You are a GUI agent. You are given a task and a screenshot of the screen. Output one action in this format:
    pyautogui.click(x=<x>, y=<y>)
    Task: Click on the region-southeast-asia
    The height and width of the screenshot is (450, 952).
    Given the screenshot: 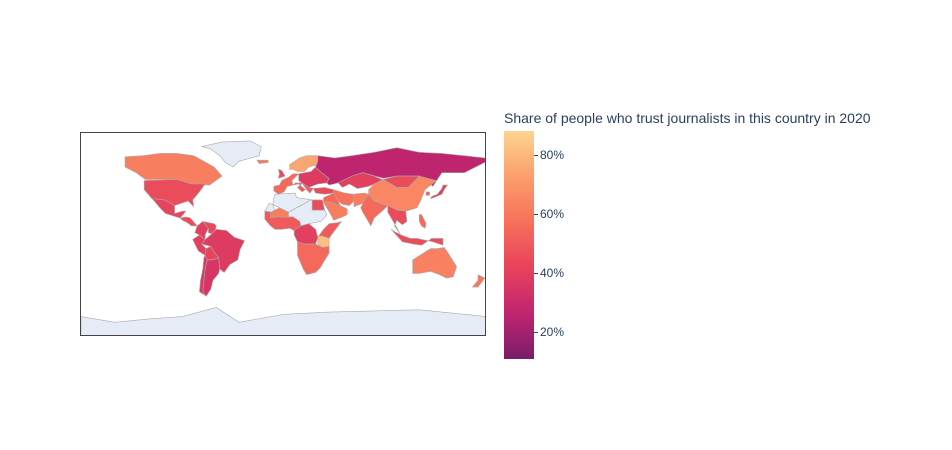 What is the action you would take?
    pyautogui.click(x=397, y=220)
    